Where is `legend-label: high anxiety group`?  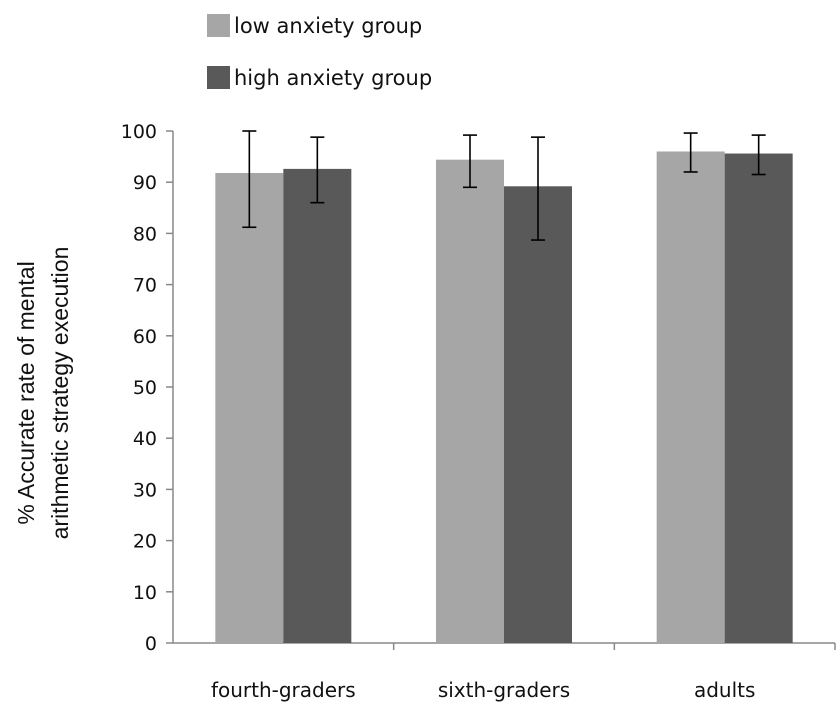
legend-label: high anxiety group is located at coordinates (333, 78).